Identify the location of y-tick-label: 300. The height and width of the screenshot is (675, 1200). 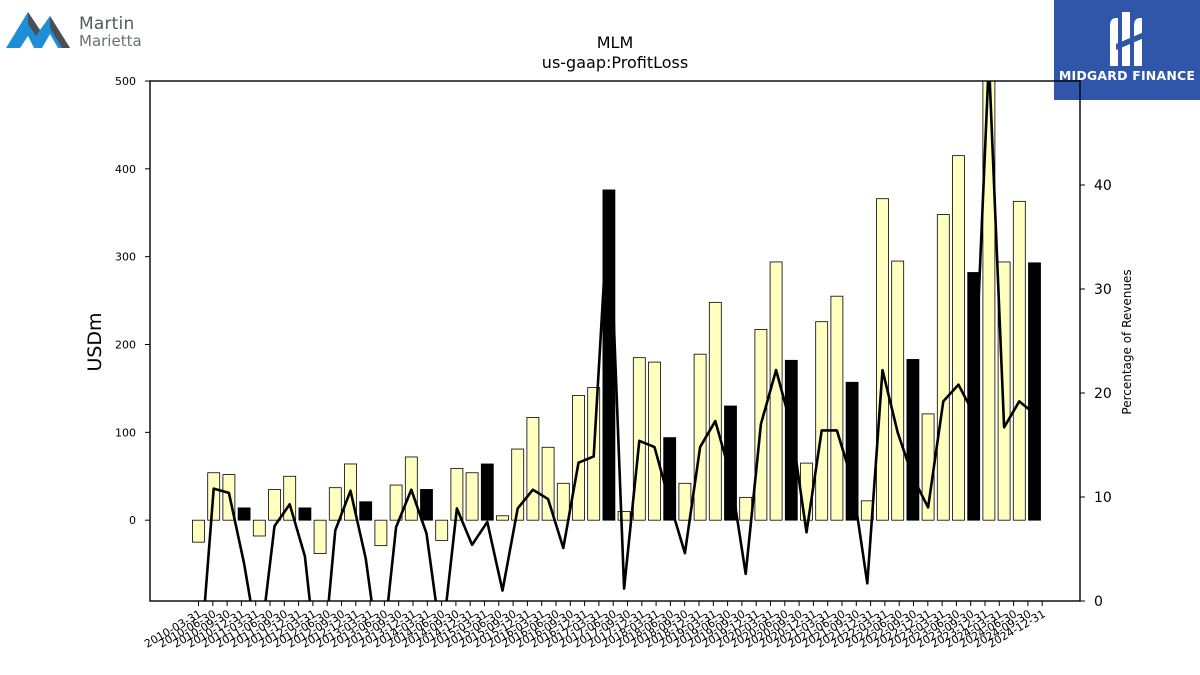
(125, 257).